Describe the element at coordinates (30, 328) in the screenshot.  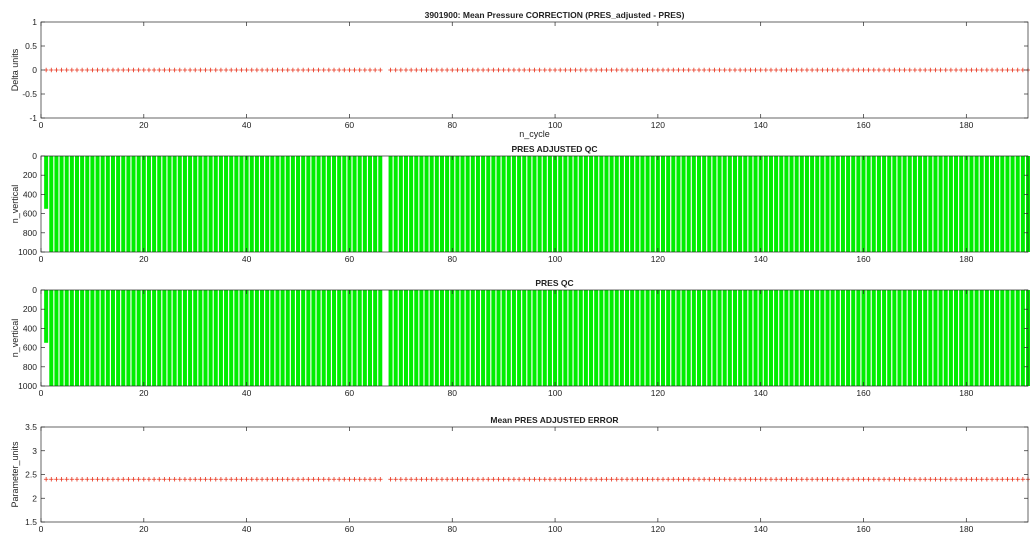
I see `y-tick-label: 400` at that location.